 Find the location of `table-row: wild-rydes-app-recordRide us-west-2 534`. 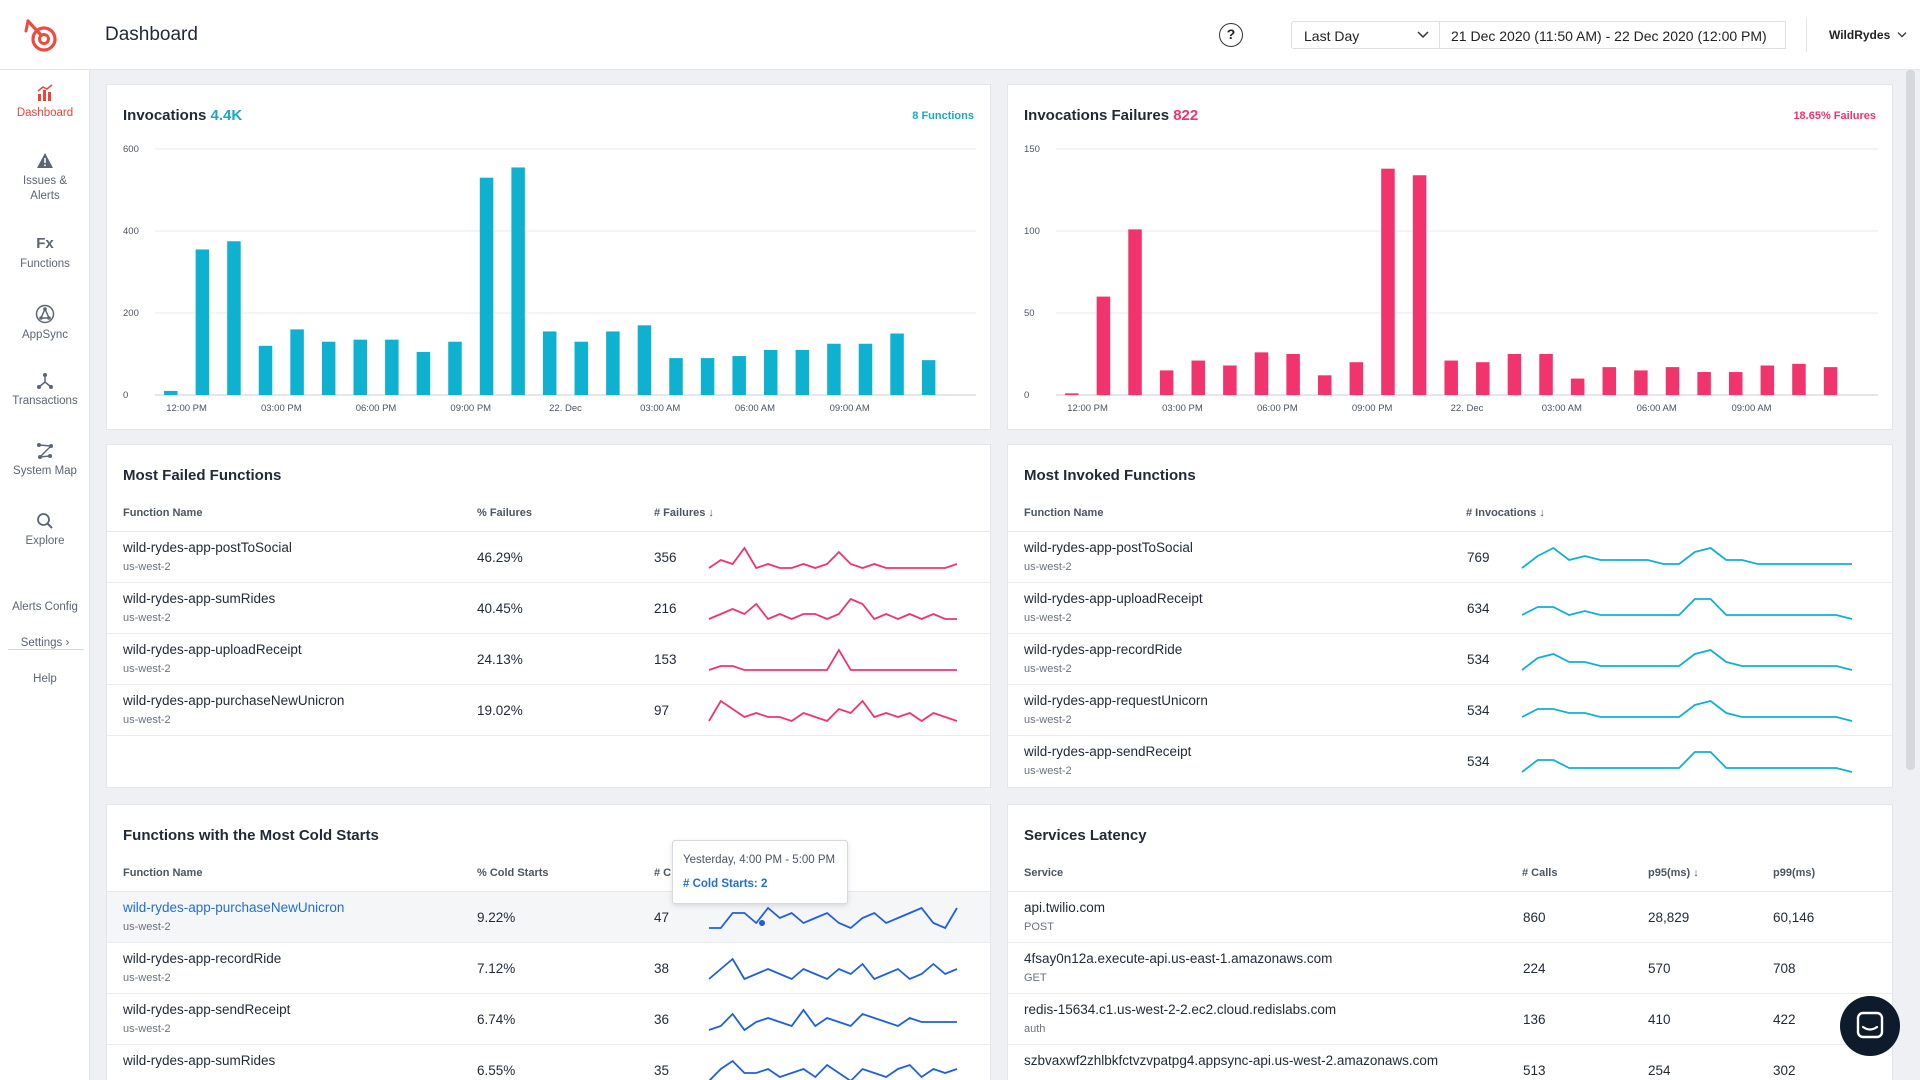

table-row: wild-rydes-app-recordRide us-west-2 534 is located at coordinates (1450, 659).